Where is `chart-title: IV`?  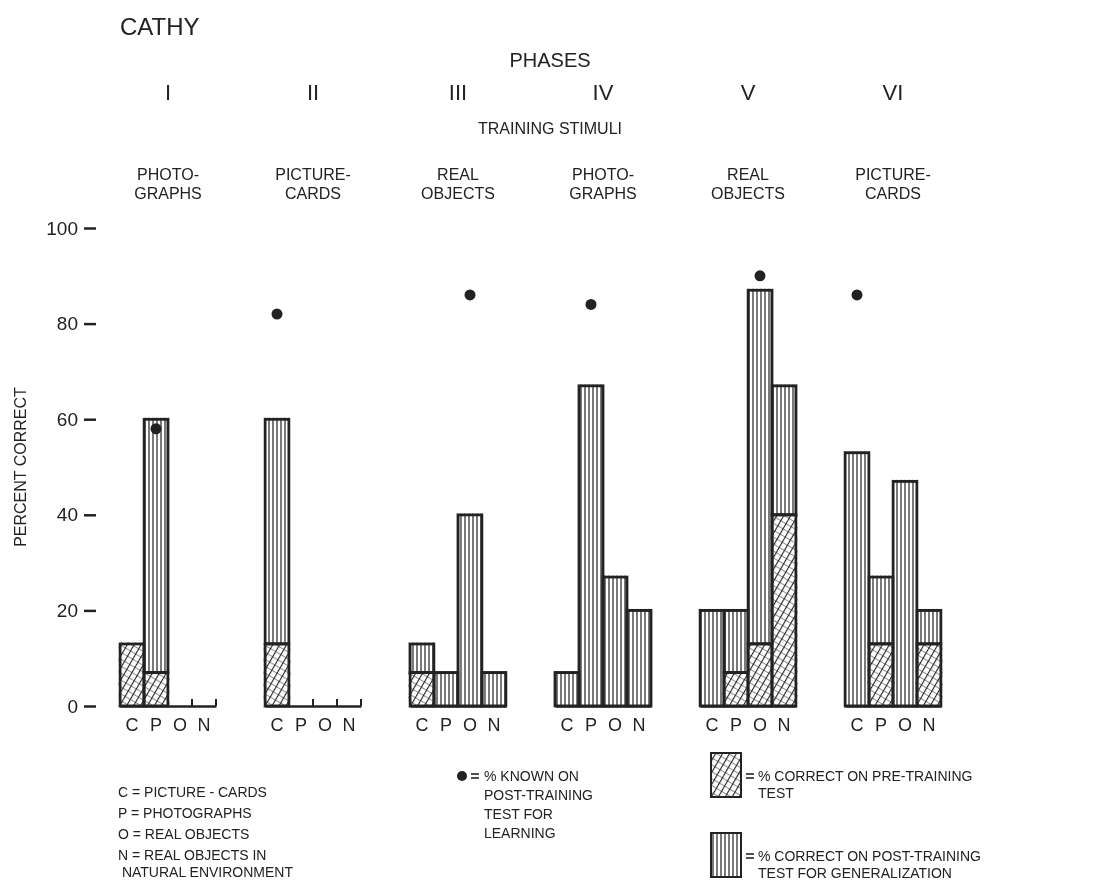 chart-title: IV is located at coordinates (603, 92).